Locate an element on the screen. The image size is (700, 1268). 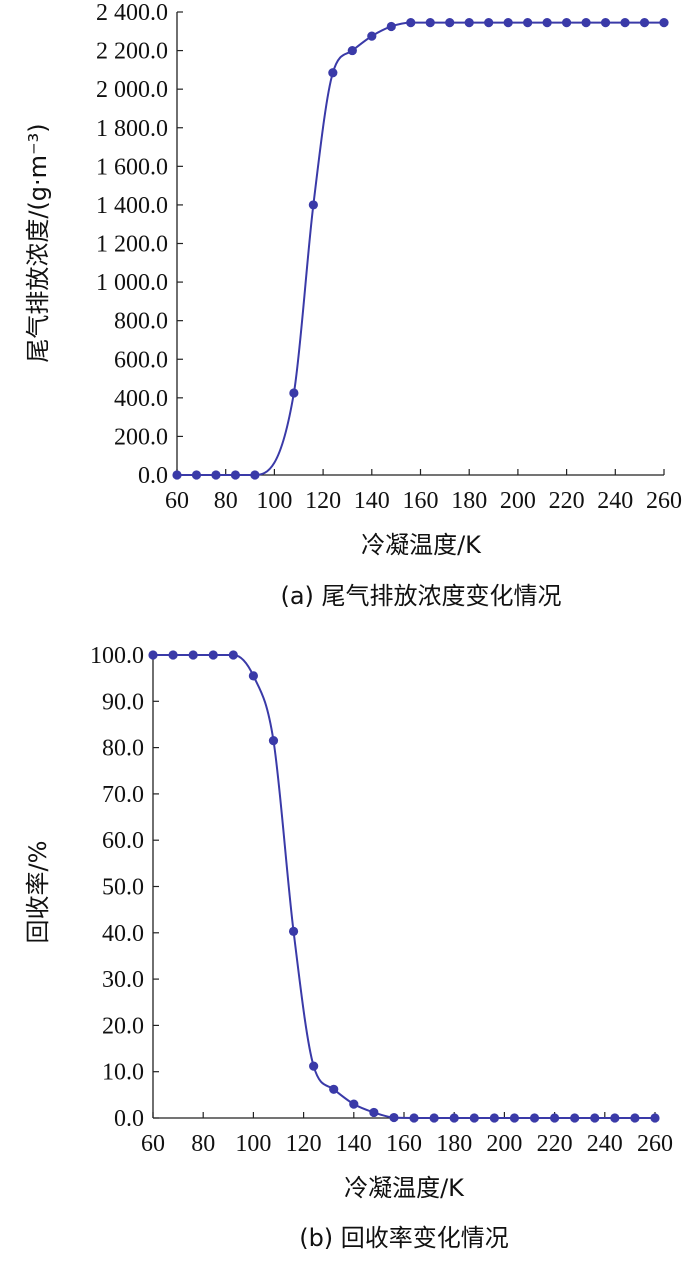
chart-b-y-tick-label: 80.0 is located at coordinates (123, 749).